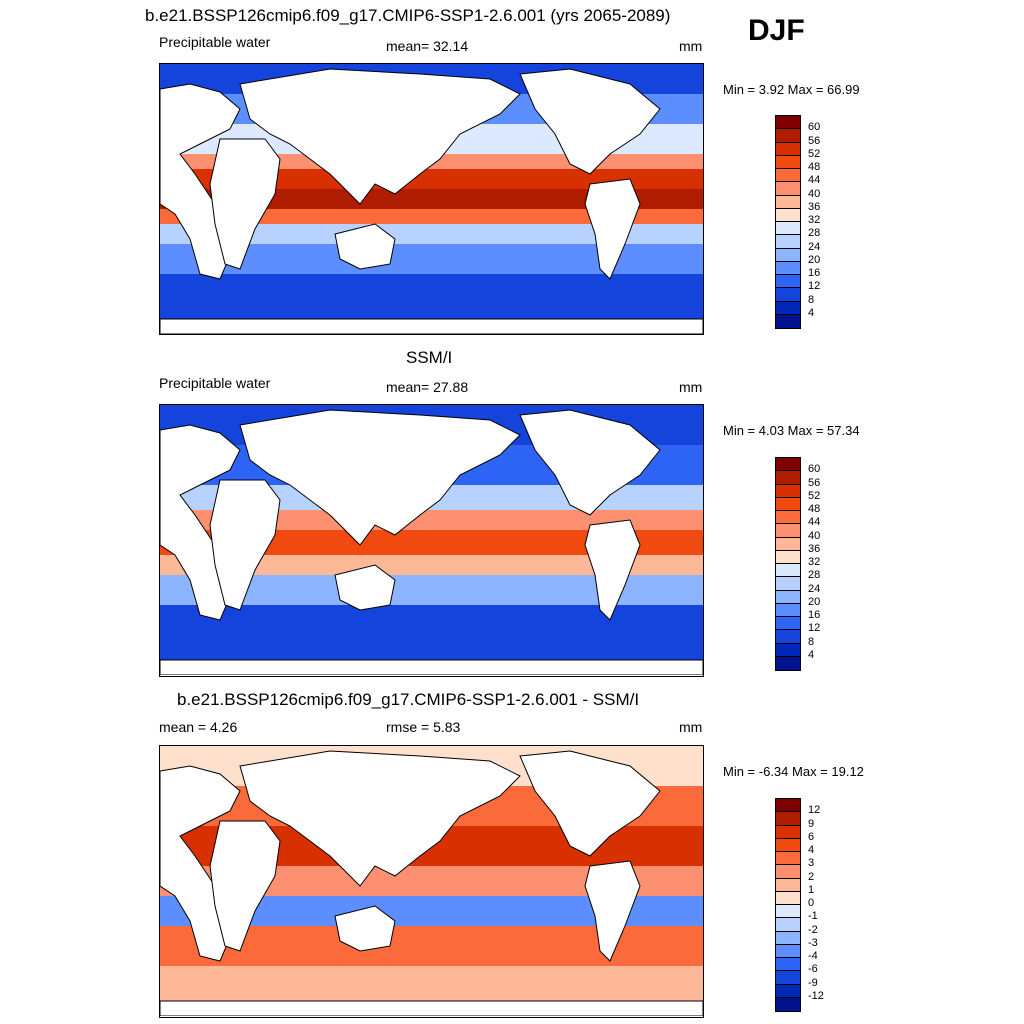 This screenshot has height=1024, width=1024. What do you see at coordinates (816, 995) in the screenshot?
I see `colorbar-tick-label: -12` at bounding box center [816, 995].